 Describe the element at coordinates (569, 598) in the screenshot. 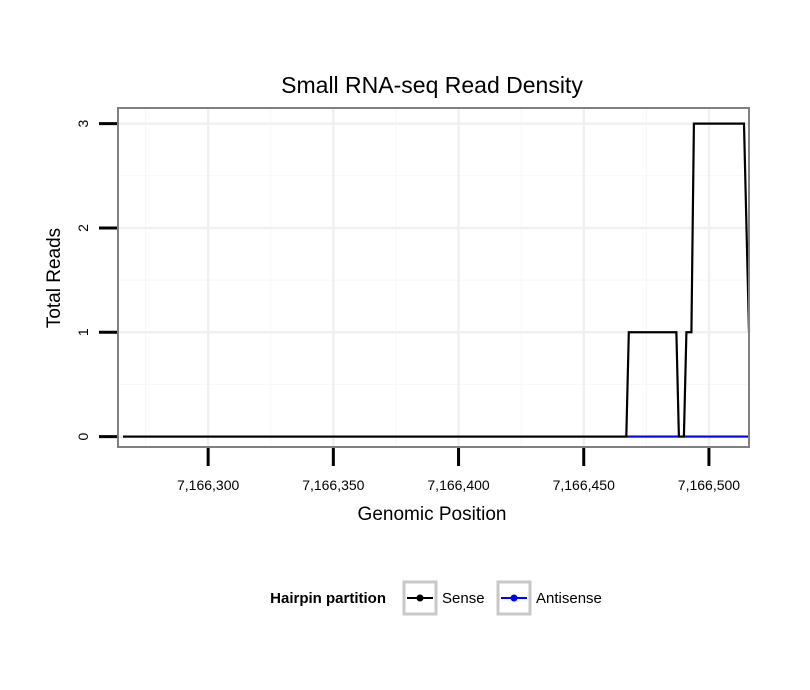

I see `legend-label-antisense: Antisense` at that location.